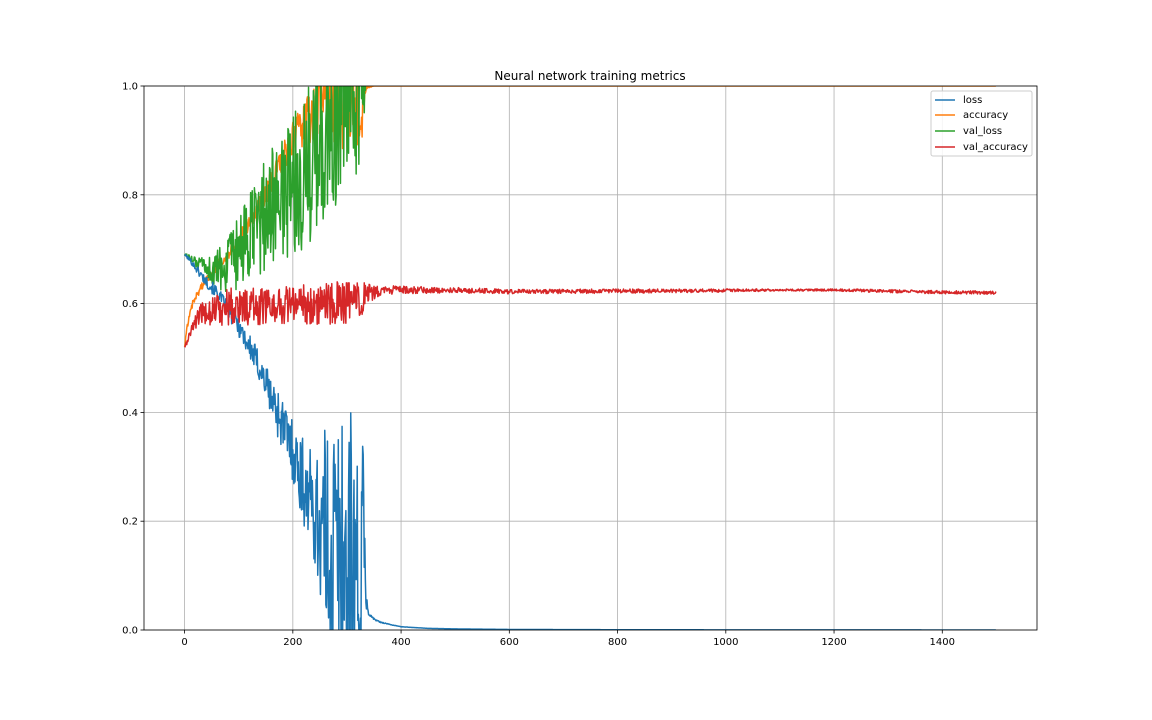 This screenshot has height=720, width=1152. I want to click on legend-label-val-accuracy: val_accuracy, so click(995, 147).